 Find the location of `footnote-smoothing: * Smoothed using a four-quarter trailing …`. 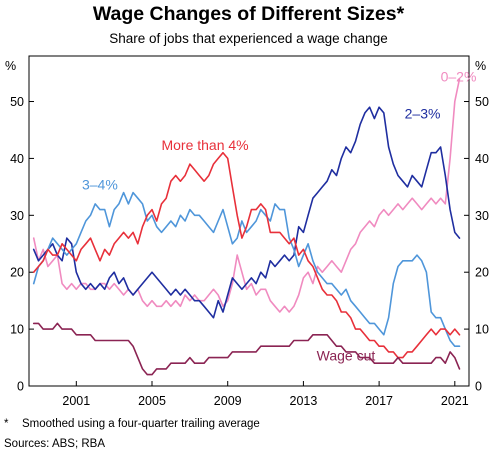

footnote-smoothing: * Smoothed using a four-quarter trailing … is located at coordinates (132, 424).